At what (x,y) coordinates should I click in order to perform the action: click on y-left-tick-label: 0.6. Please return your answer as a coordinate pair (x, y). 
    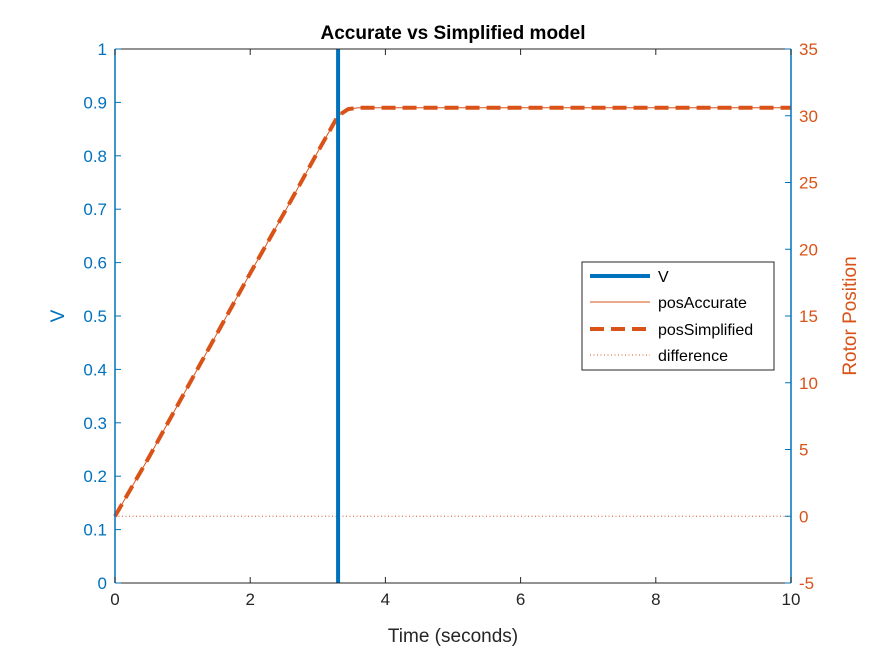
    Looking at the image, I should click on (95, 263).